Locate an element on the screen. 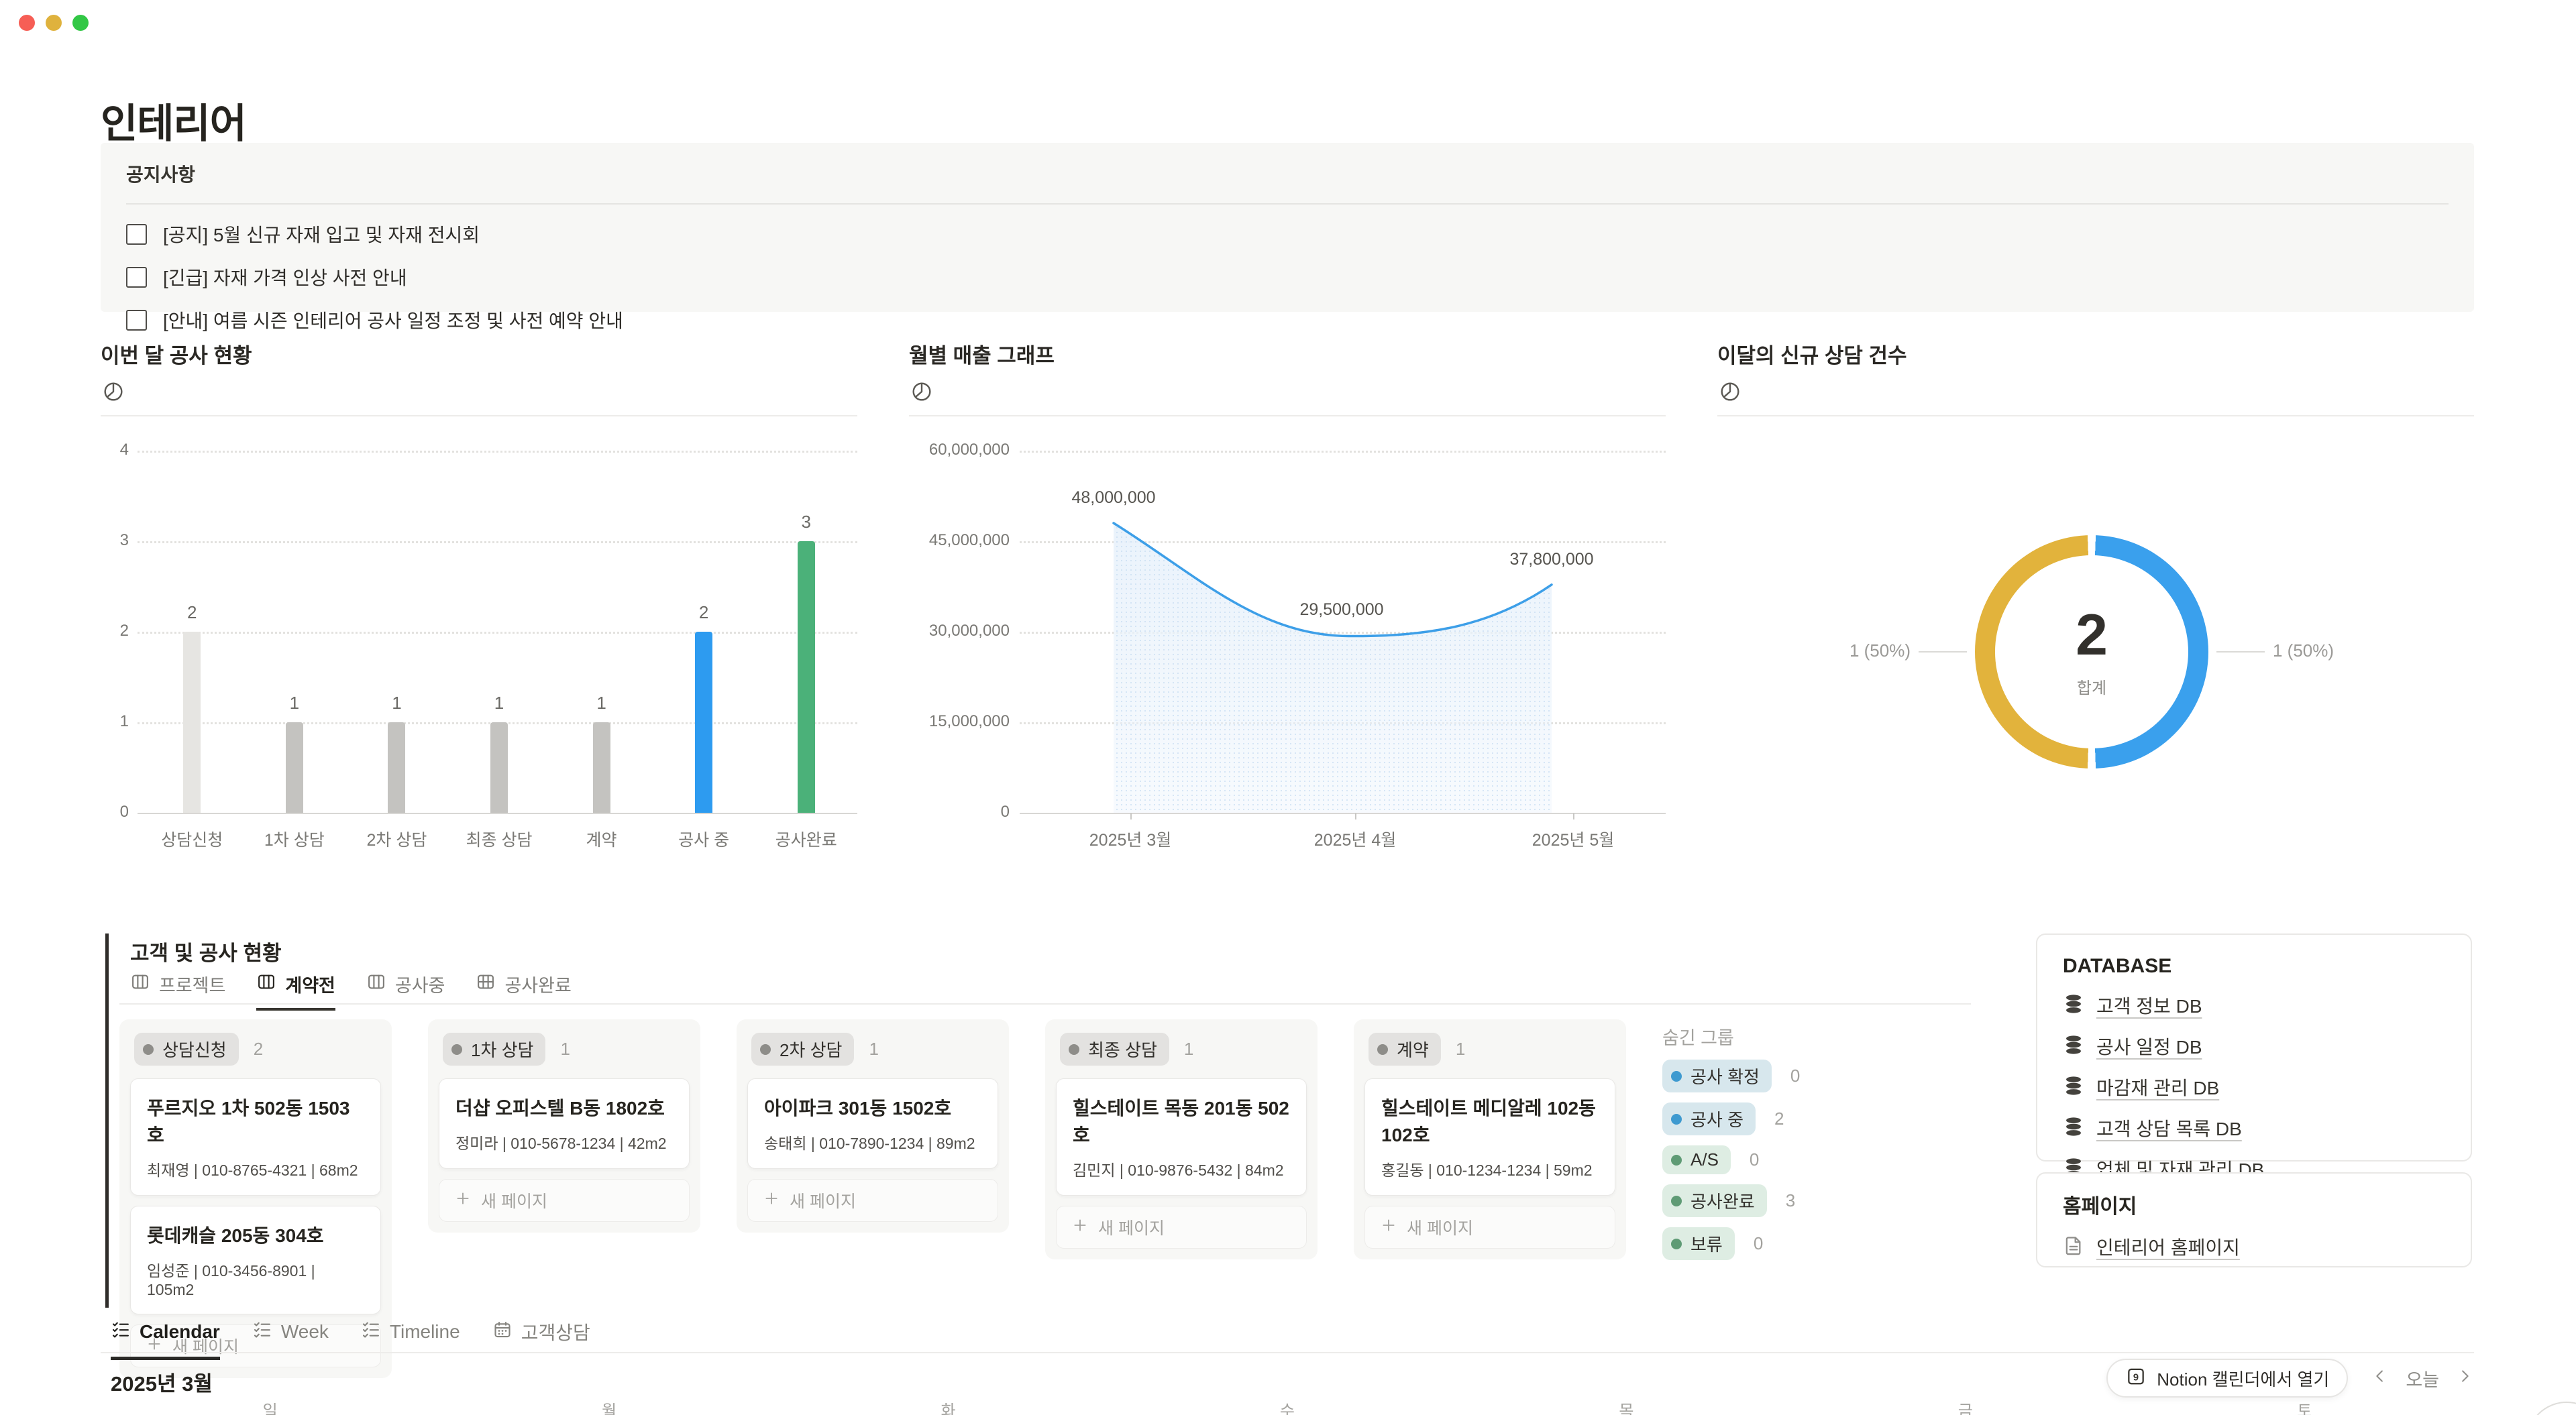  todo-label: [안내] 여름 시즌 인테리어 공사 일정 조정 및 사전 예약 안내 is located at coordinates (393, 320).